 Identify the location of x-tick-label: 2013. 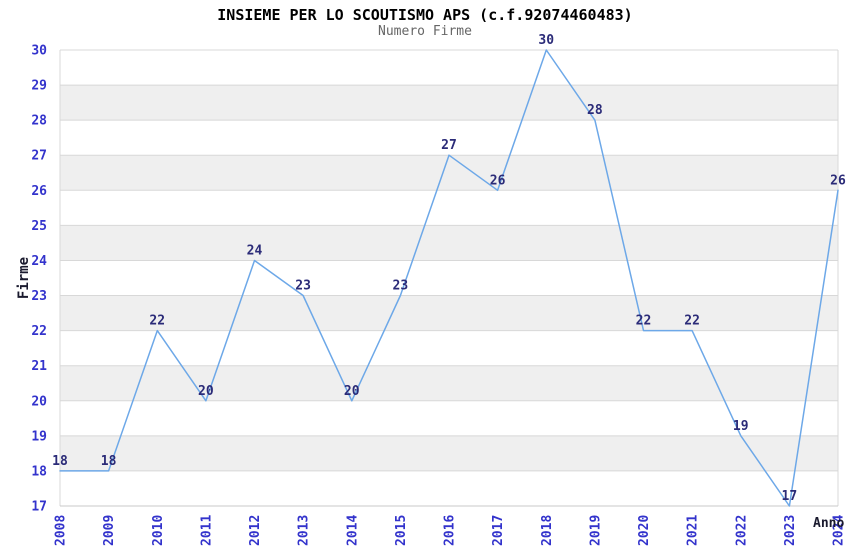
(304, 530).